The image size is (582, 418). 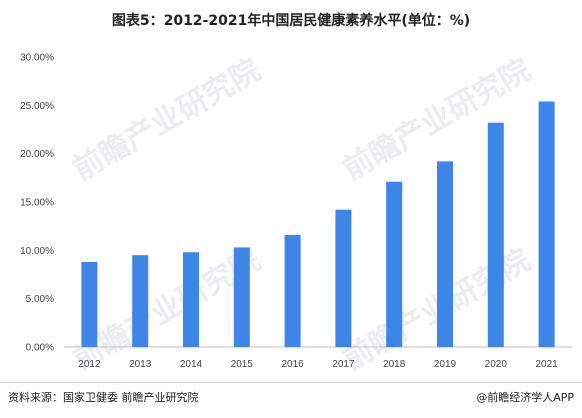 I want to click on bar-2014, so click(x=191, y=299).